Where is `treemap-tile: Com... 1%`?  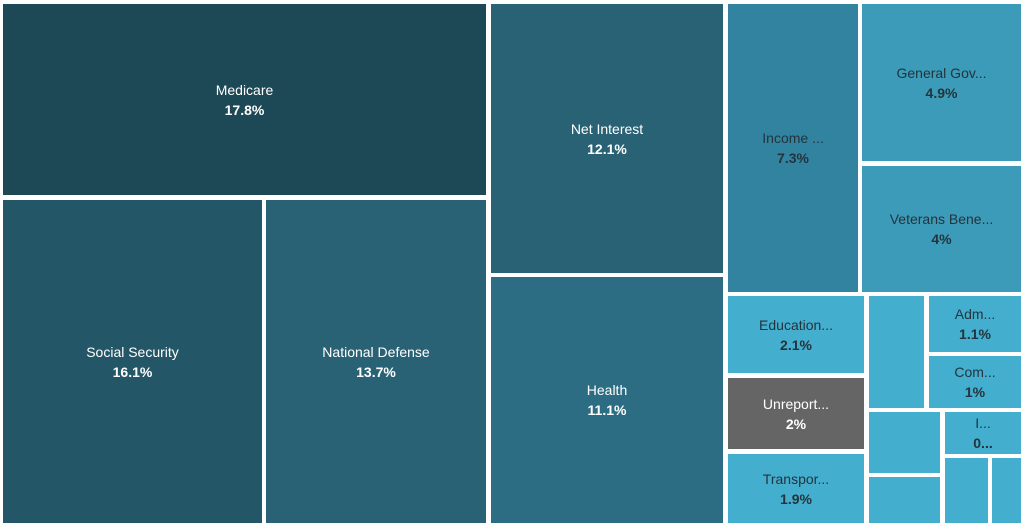 treemap-tile: Com... 1% is located at coordinates (975, 382).